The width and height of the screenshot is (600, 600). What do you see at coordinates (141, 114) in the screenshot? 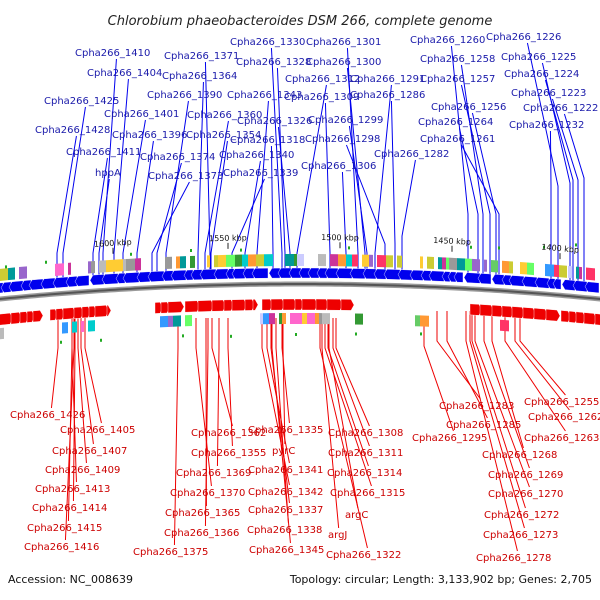
I see `forward-gene-label: Cpha266_1401` at bounding box center [141, 114].